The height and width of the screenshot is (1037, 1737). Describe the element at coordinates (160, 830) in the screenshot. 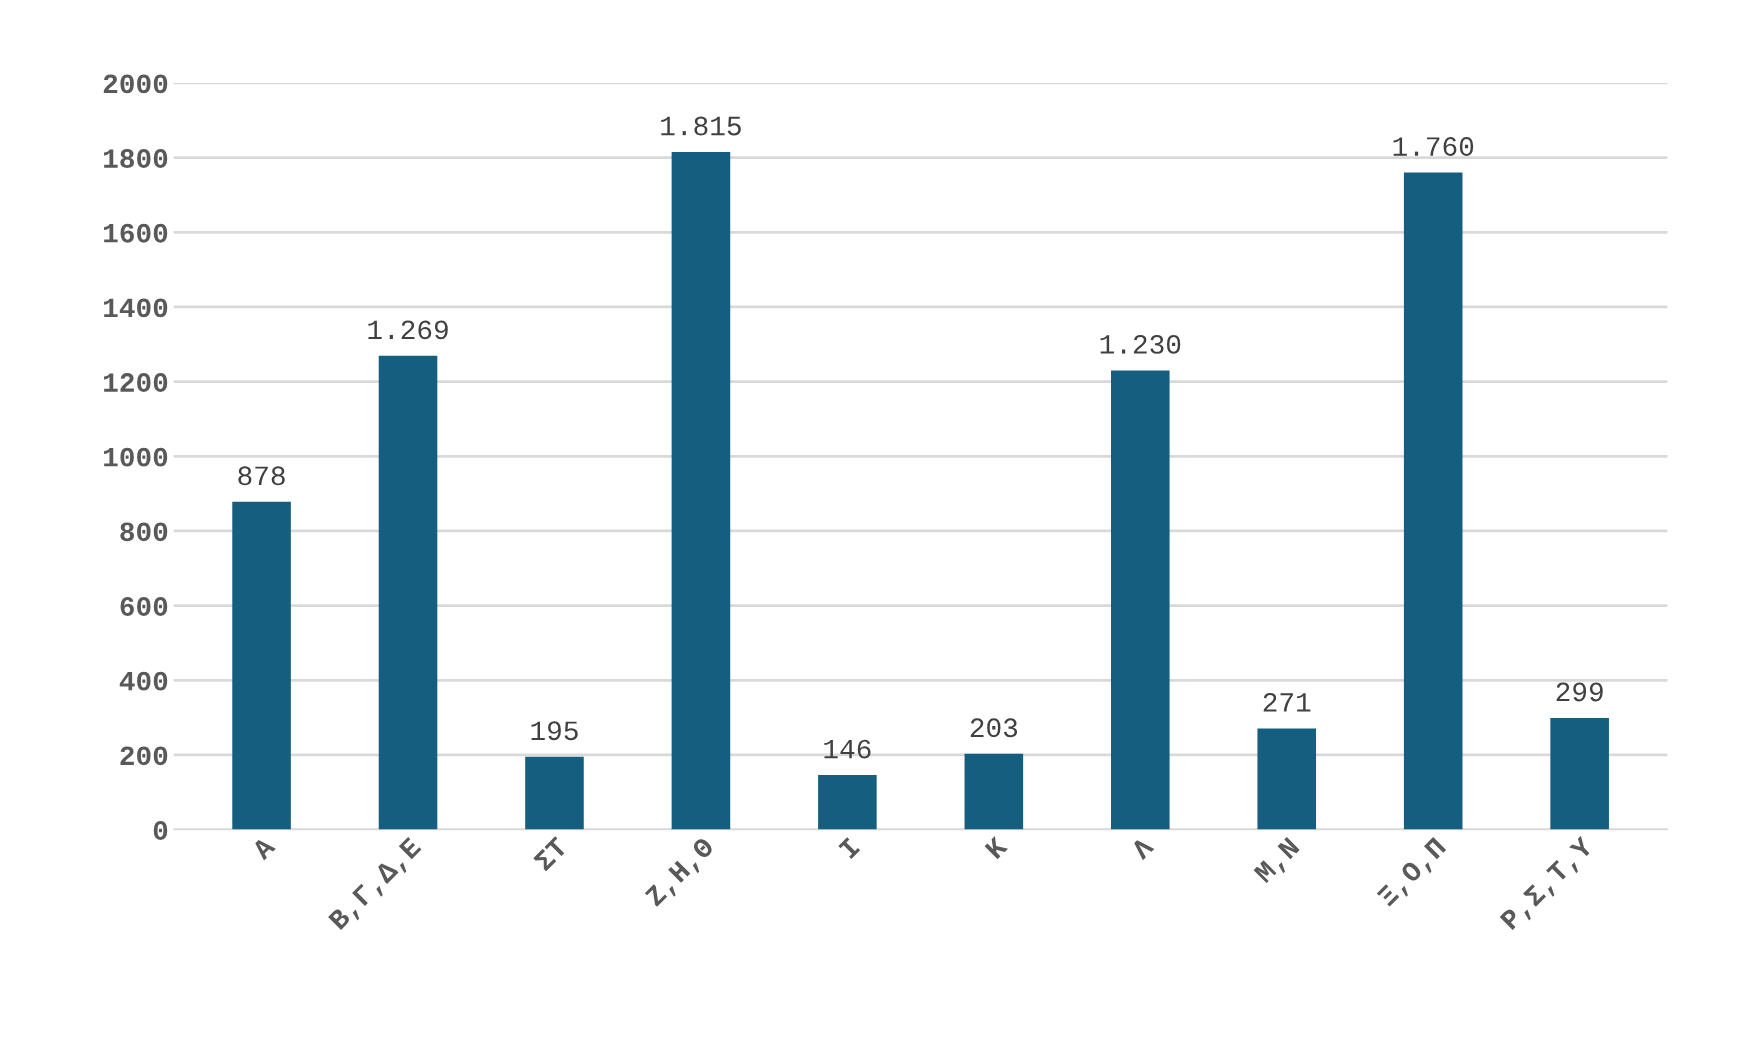

I see `y-tick-label: 0` at that location.